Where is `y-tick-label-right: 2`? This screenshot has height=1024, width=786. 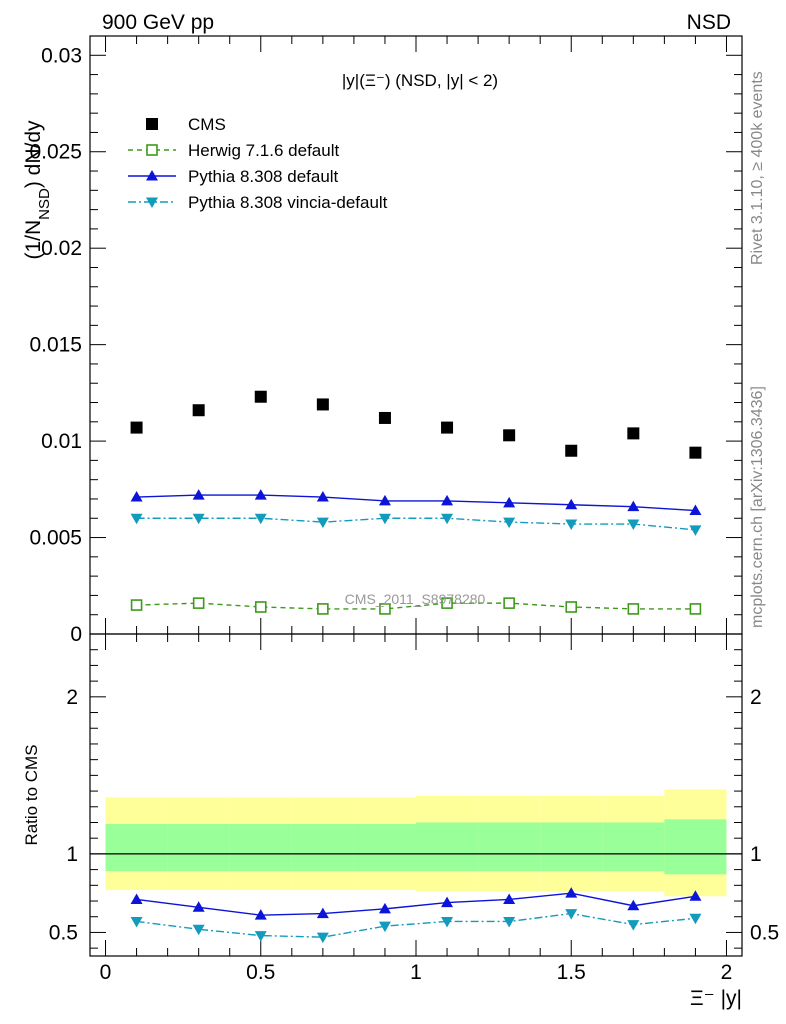
y-tick-label-right: 2 is located at coordinates (756, 697).